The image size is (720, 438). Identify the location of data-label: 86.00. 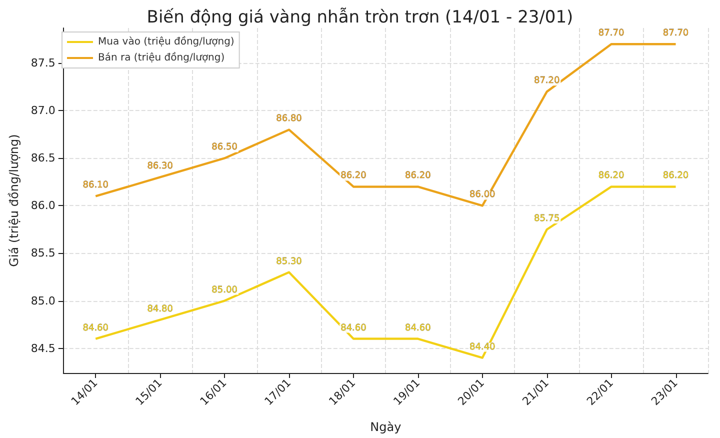
(483, 195).